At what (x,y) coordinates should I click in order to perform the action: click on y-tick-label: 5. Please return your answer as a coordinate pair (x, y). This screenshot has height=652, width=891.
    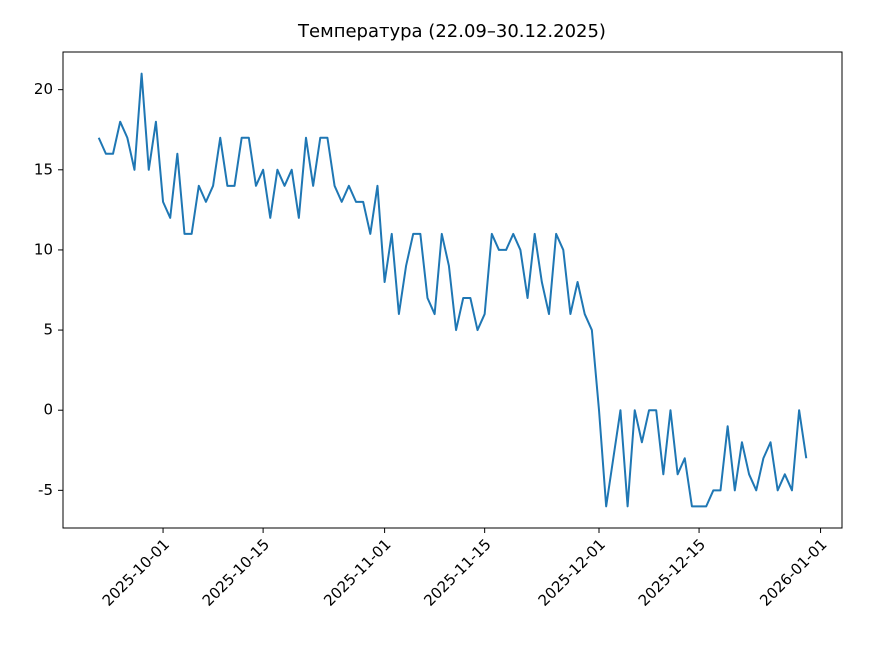
    Looking at the image, I should click on (48, 330).